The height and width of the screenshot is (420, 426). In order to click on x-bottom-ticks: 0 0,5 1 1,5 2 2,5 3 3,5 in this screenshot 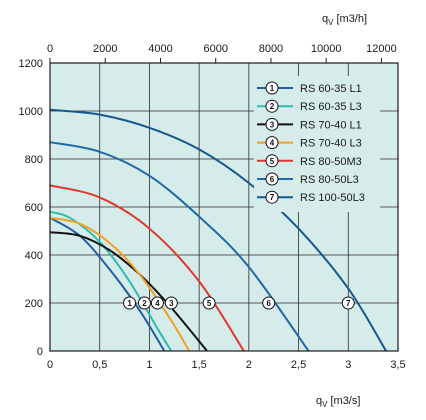, I will do `click(226, 365)`.